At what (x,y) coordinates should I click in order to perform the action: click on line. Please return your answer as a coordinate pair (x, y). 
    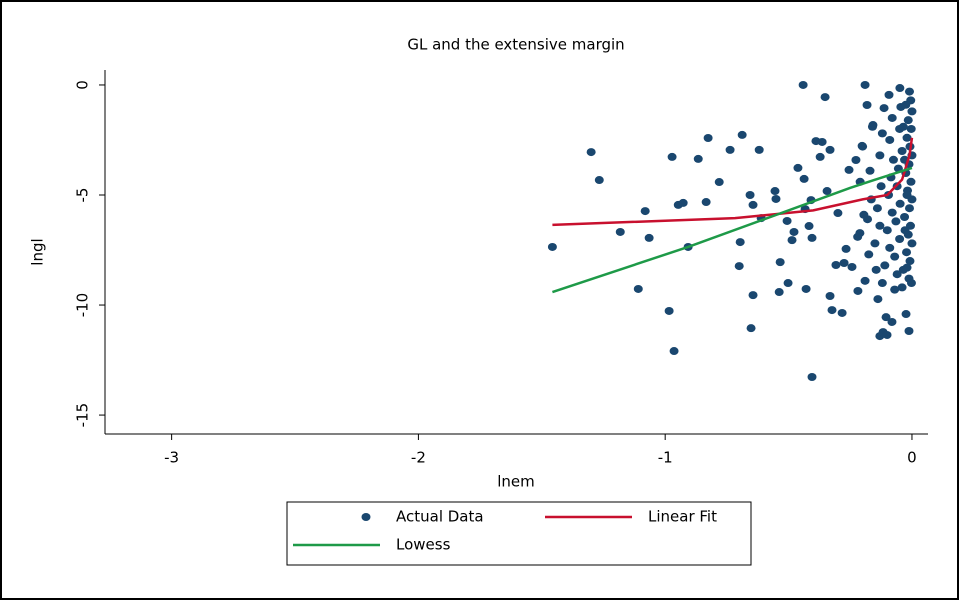
    Looking at the image, I should click on (732, 230).